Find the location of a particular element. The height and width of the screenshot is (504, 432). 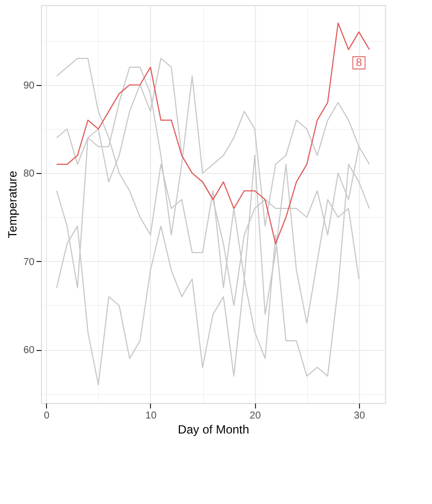

y-tick-label: 60 is located at coordinates (29, 350).